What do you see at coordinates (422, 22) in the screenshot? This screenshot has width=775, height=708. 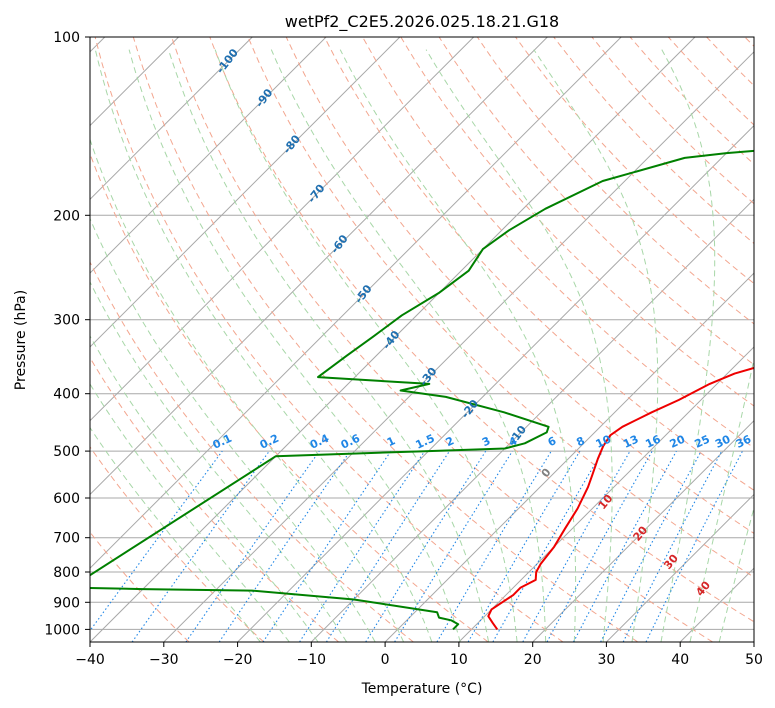 I see `chart-title: wetPf2_C2E5.2026.025.18.21.G18` at bounding box center [422, 22].